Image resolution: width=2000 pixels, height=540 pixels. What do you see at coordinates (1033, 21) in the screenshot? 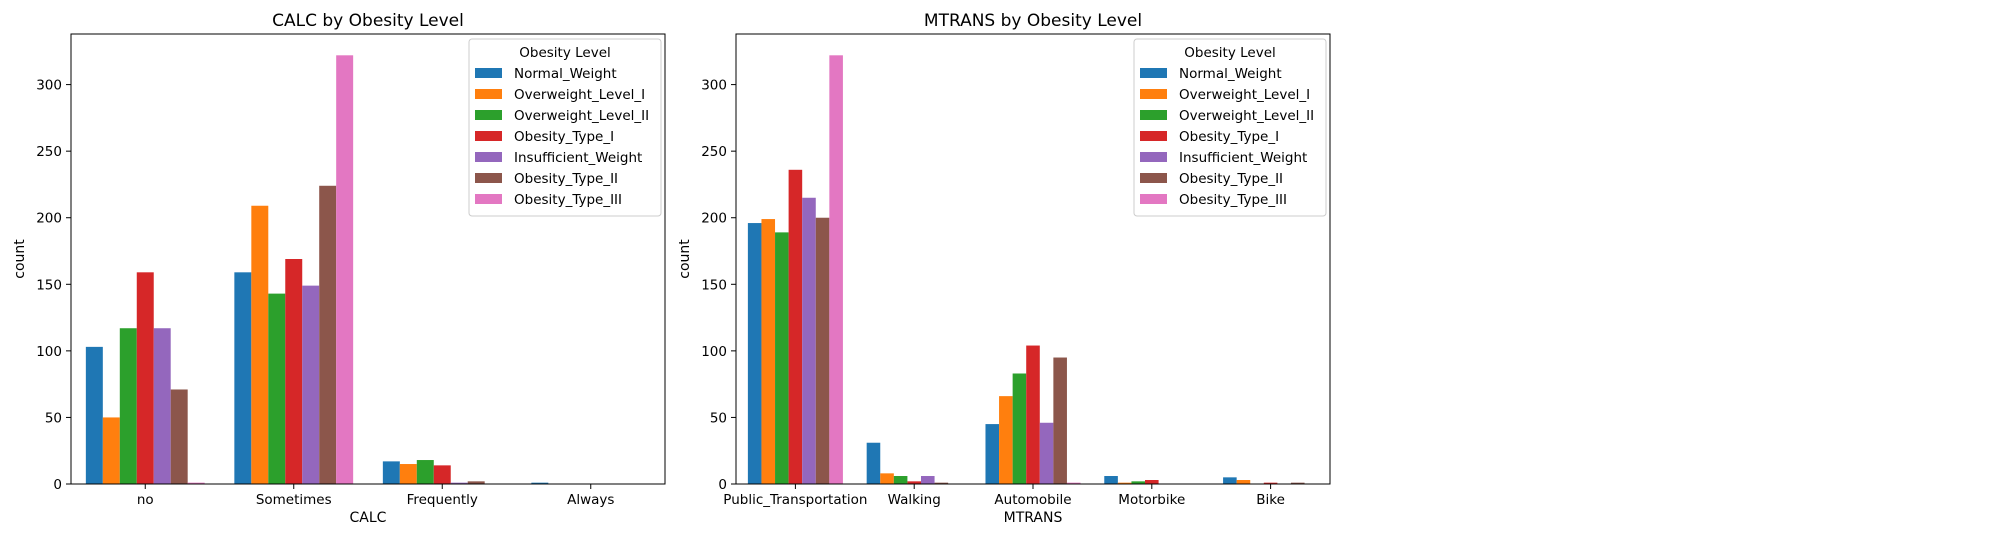
I see `chart-title: MTRANS by Obesity Level` at bounding box center [1033, 21].